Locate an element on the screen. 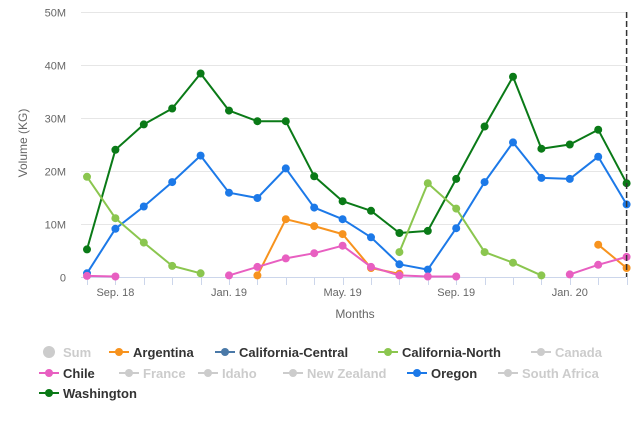 Image resolution: width=640 pixels, height=427 pixels. legend-item-argentina: Argentina is located at coordinates (151, 352).